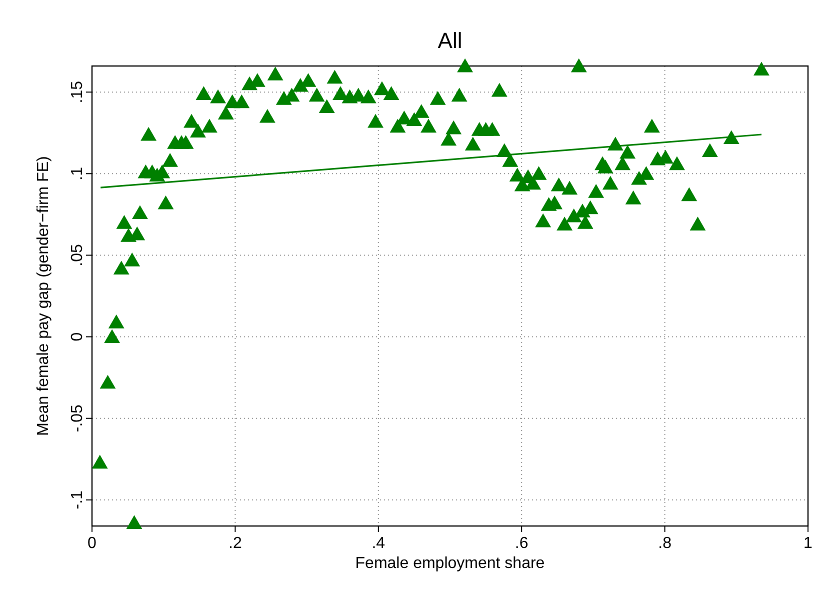 The height and width of the screenshot is (602, 820). I want to click on y-tick-label: .15, so click(77, 92).